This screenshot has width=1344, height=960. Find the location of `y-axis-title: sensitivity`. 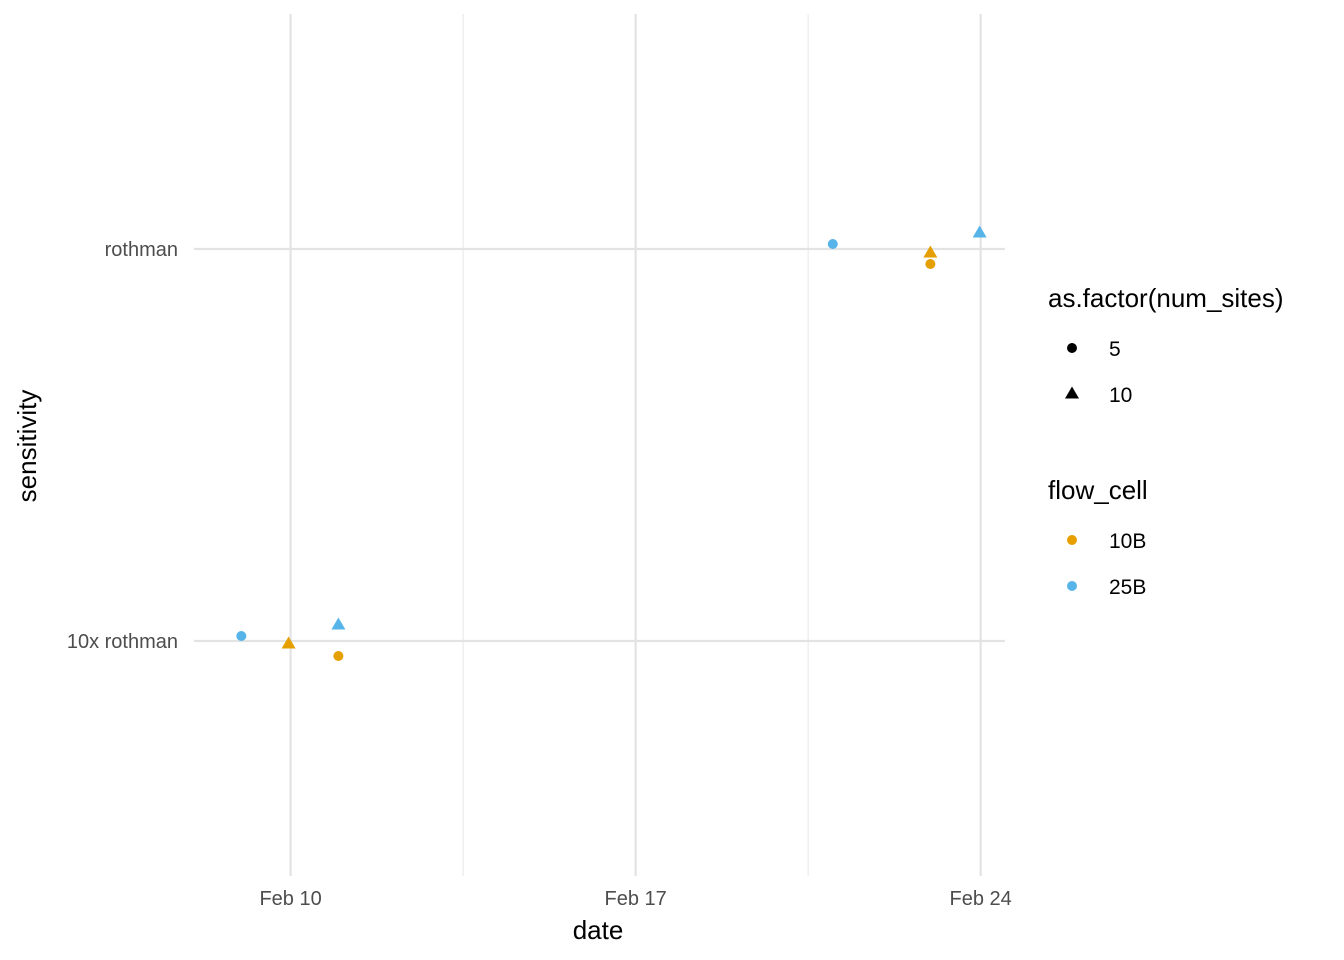

y-axis-title: sensitivity is located at coordinates (27, 446).